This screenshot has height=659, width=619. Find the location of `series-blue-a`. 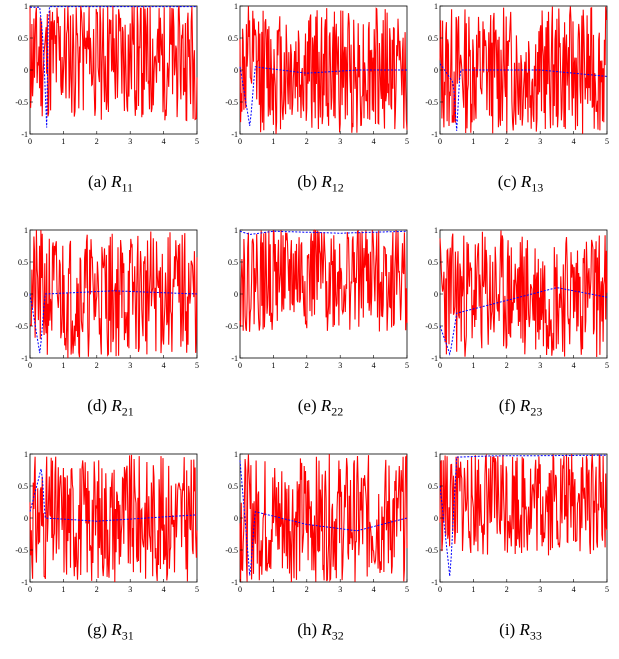

series-blue-a is located at coordinates (113, 67).